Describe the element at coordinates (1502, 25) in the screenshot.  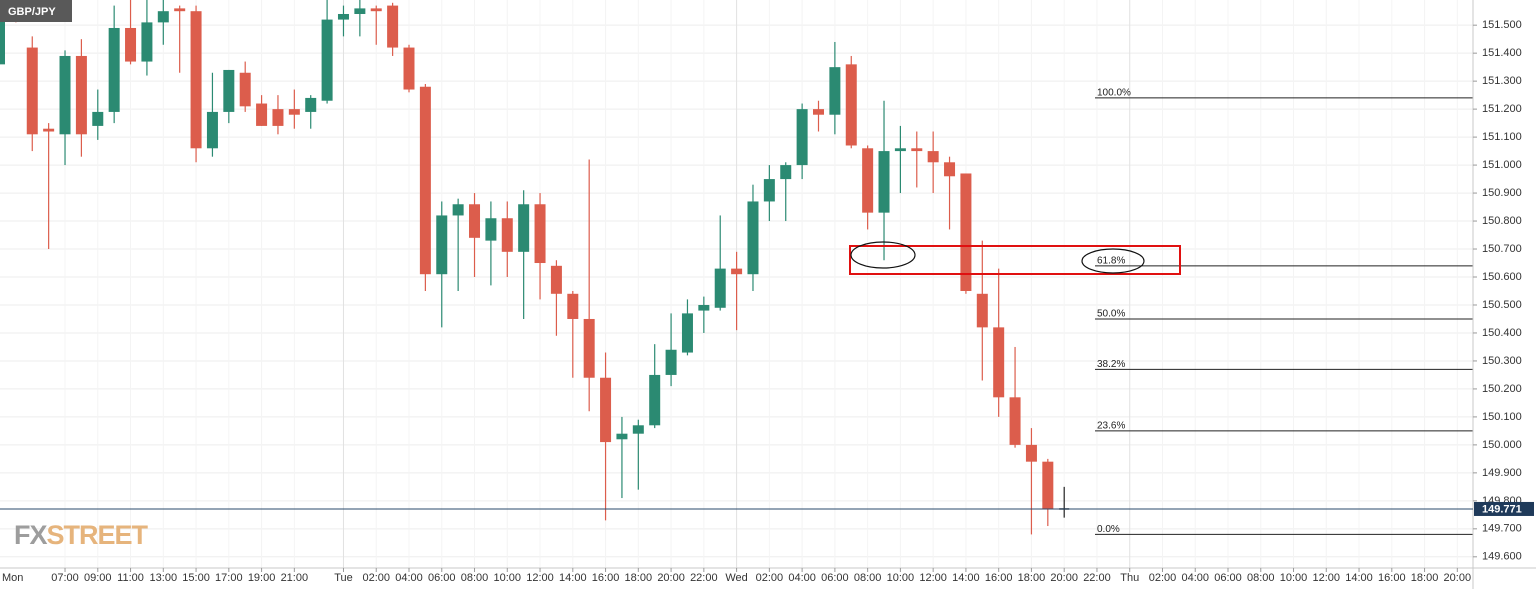
I see `y-tick-label: 151.500` at that location.